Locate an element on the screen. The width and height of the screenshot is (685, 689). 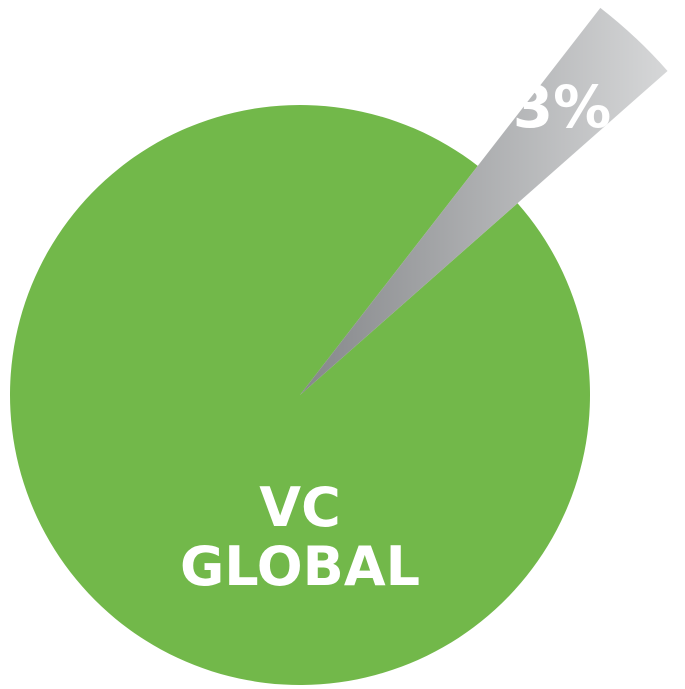
category-label: VC GLOBAL is located at coordinates (300, 537).